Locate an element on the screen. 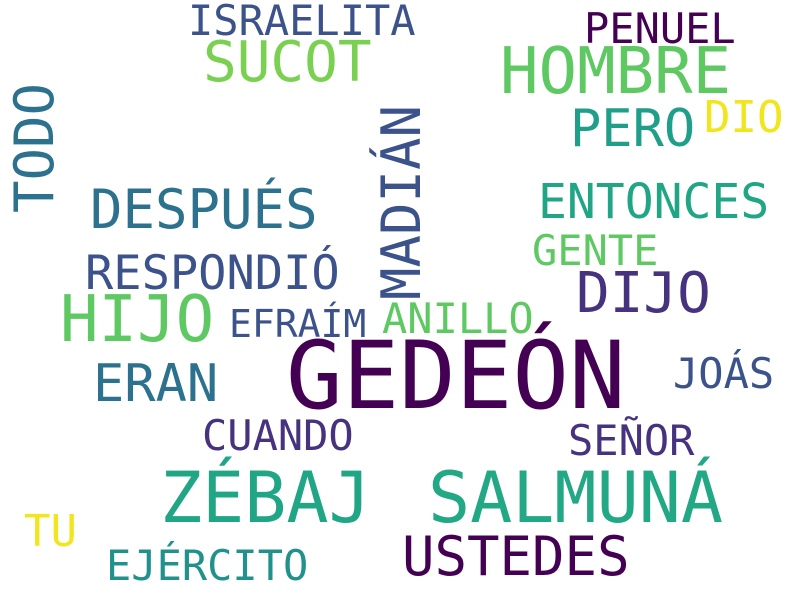 The height and width of the screenshot is (600, 800). word-cuando: CUANDO is located at coordinates (278, 435).